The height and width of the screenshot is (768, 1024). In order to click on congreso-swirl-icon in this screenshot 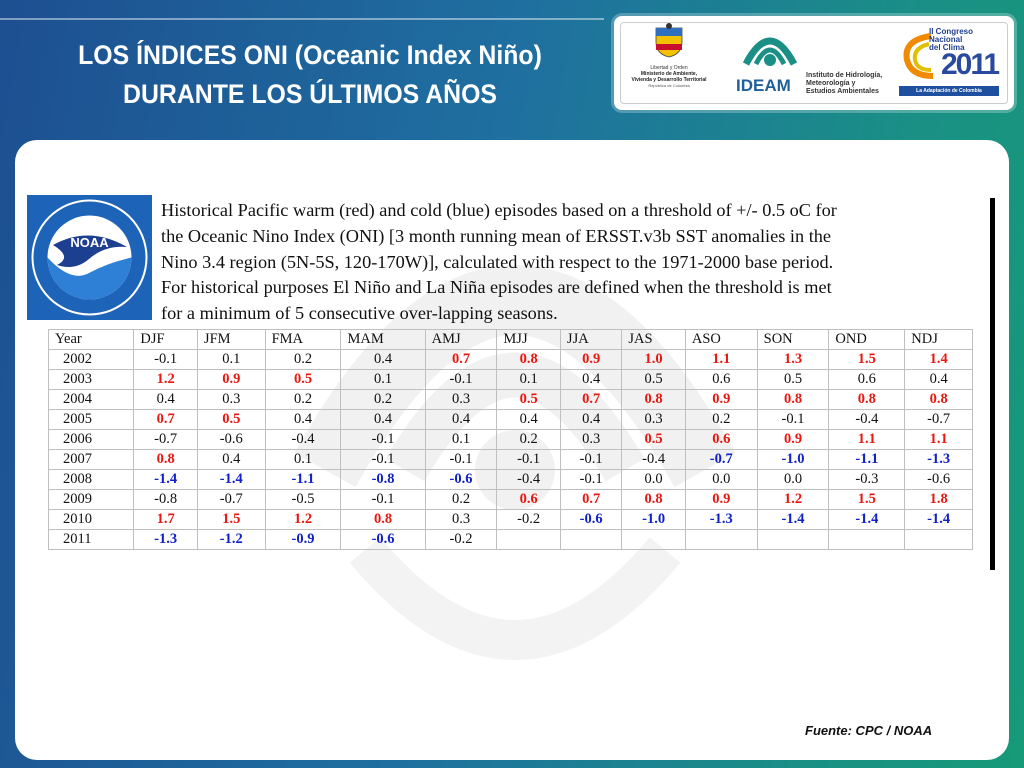, I will do `click(918, 56)`.